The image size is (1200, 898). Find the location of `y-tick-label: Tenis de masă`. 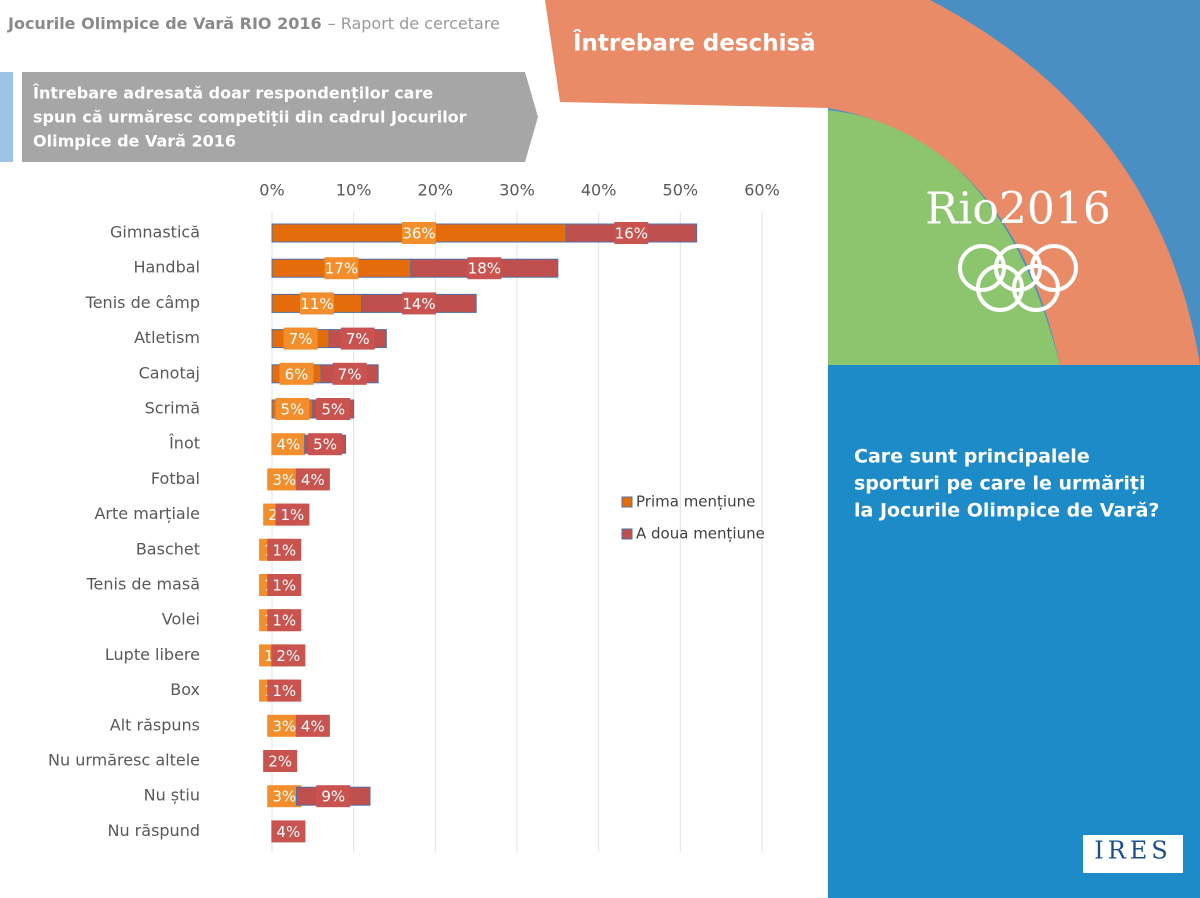

y-tick-label: Tenis de masă is located at coordinates (142, 584).